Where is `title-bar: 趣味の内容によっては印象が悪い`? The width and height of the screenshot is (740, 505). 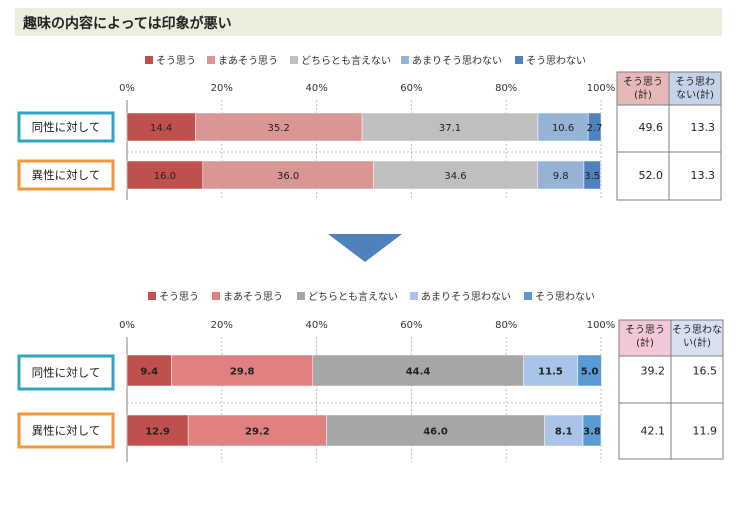 title-bar: 趣味の内容によっては印象が悪い is located at coordinates (368, 22).